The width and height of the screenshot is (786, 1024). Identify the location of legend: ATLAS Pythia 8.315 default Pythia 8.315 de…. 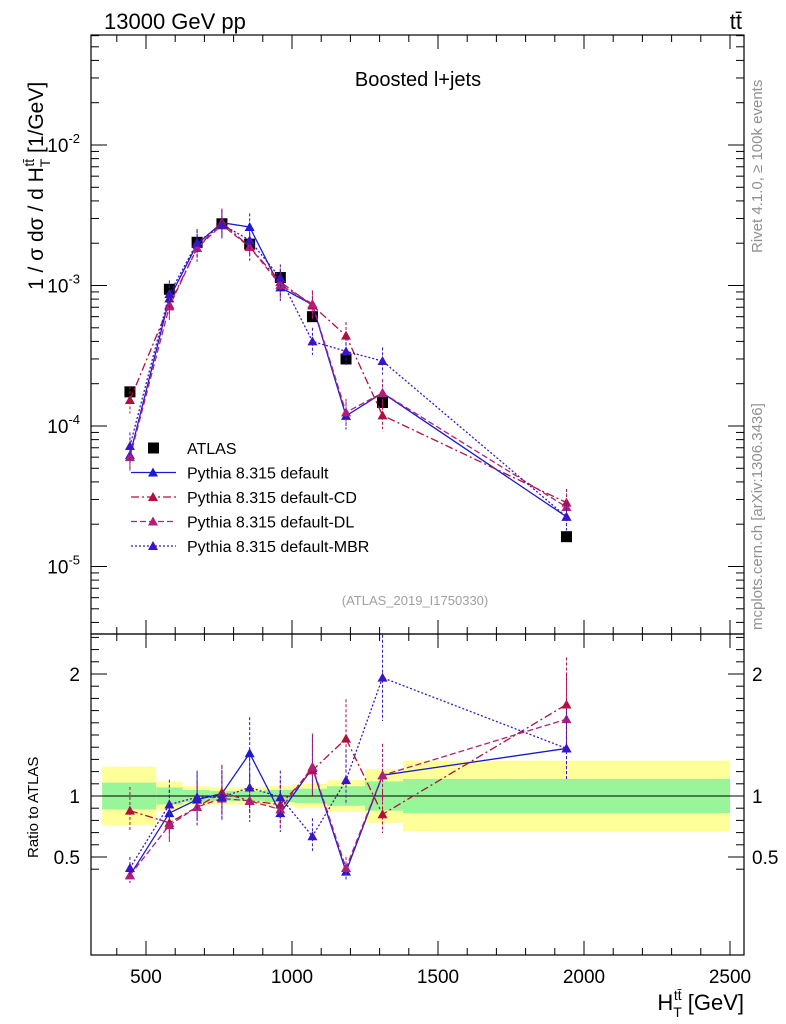
(250, 498).